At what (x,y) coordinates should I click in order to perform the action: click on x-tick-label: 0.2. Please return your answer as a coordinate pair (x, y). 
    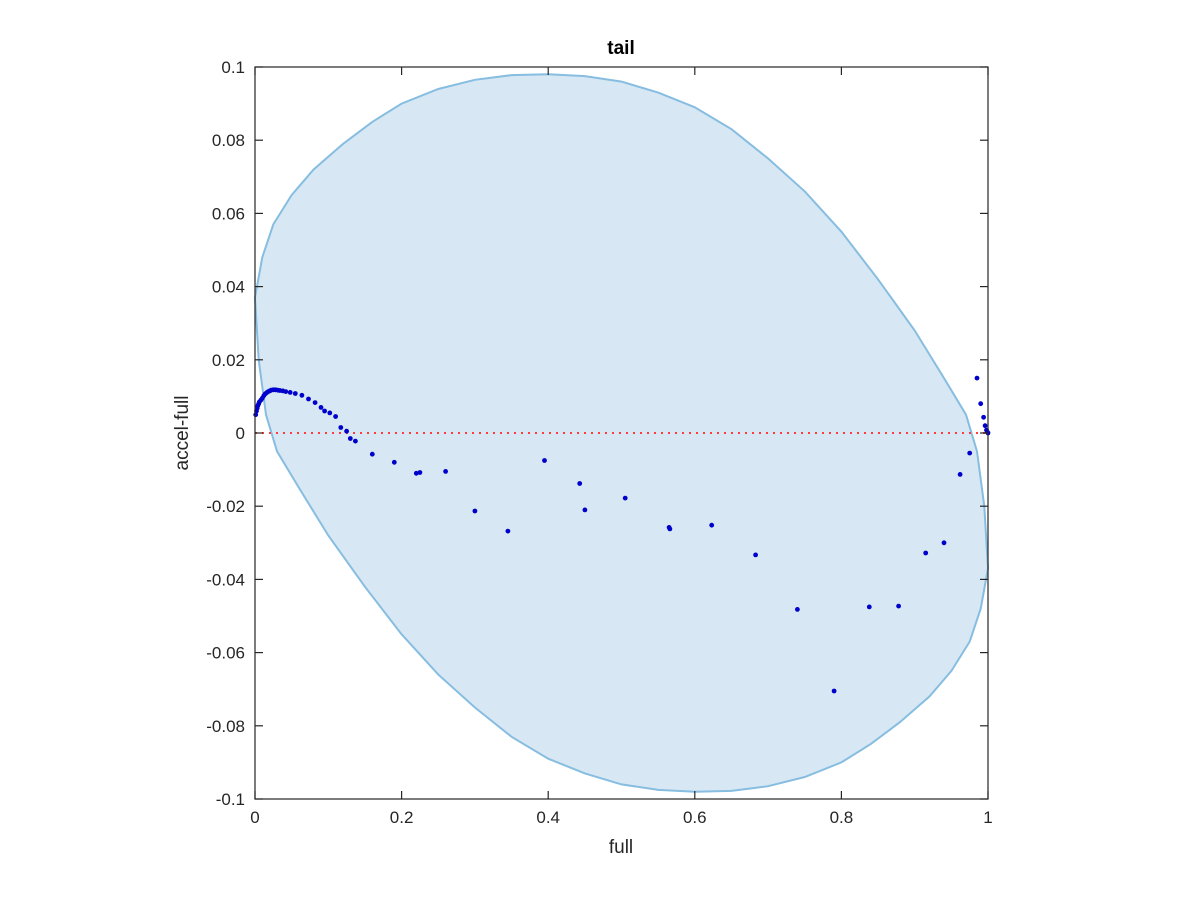
    Looking at the image, I should click on (402, 817).